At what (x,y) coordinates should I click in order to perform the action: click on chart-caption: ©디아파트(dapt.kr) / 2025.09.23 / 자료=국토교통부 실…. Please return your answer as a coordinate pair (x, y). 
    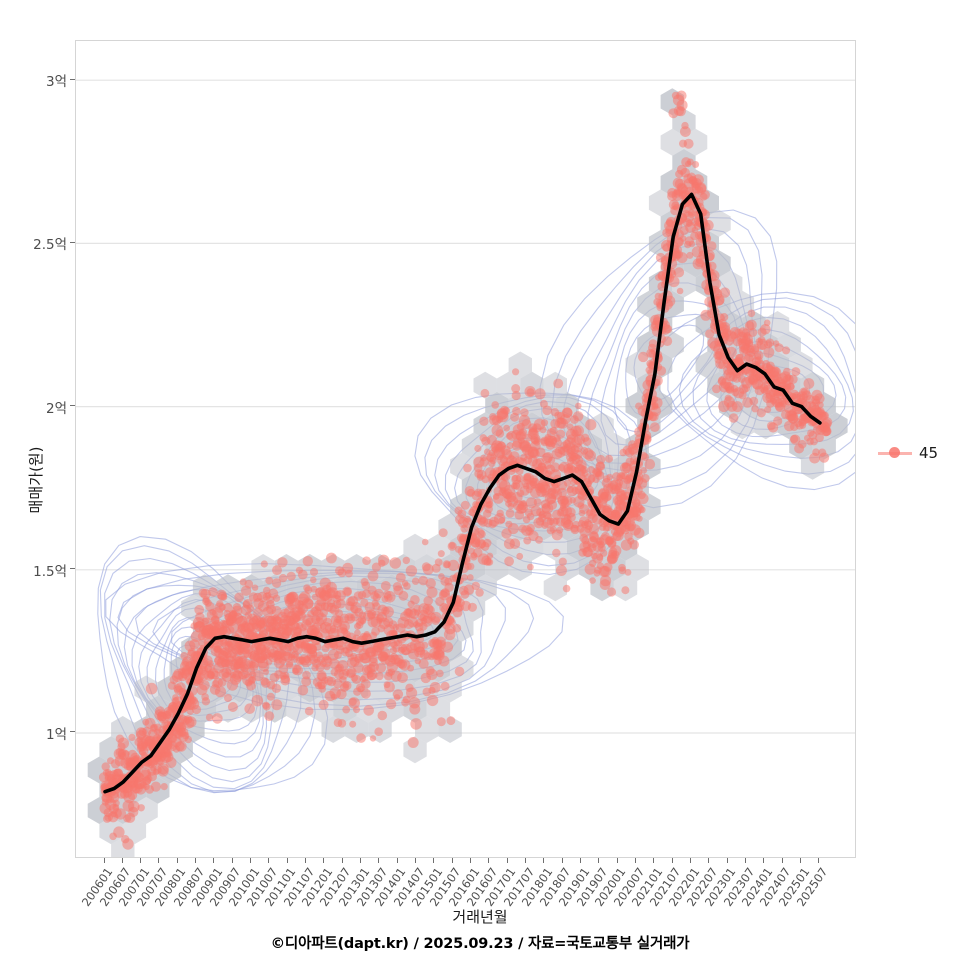
    Looking at the image, I should click on (480, 944).